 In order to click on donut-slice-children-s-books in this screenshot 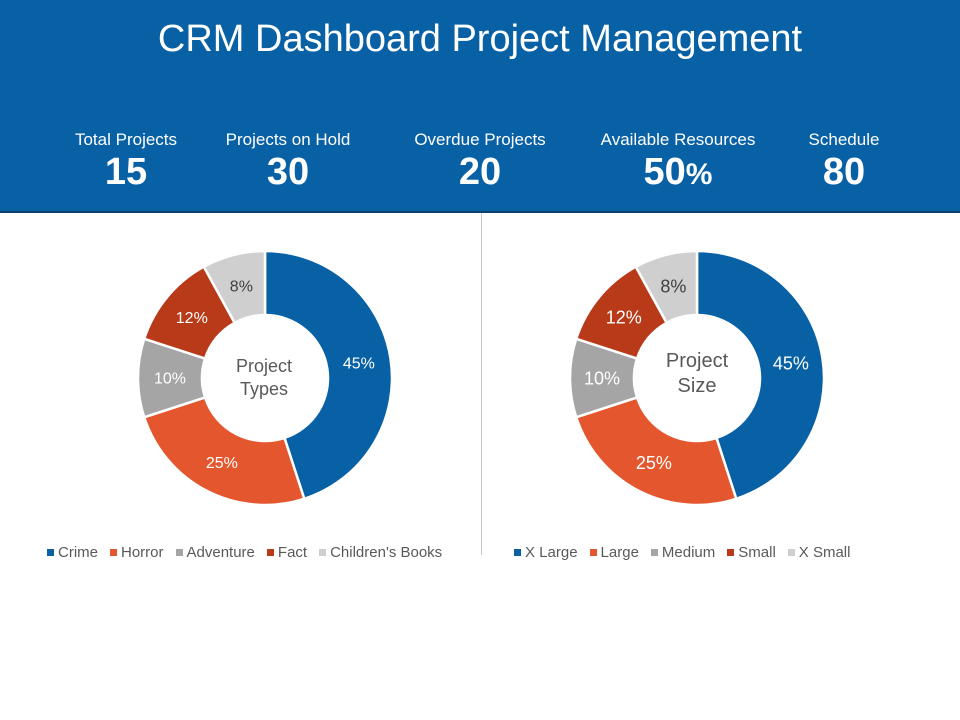, I will do `click(234, 287)`.